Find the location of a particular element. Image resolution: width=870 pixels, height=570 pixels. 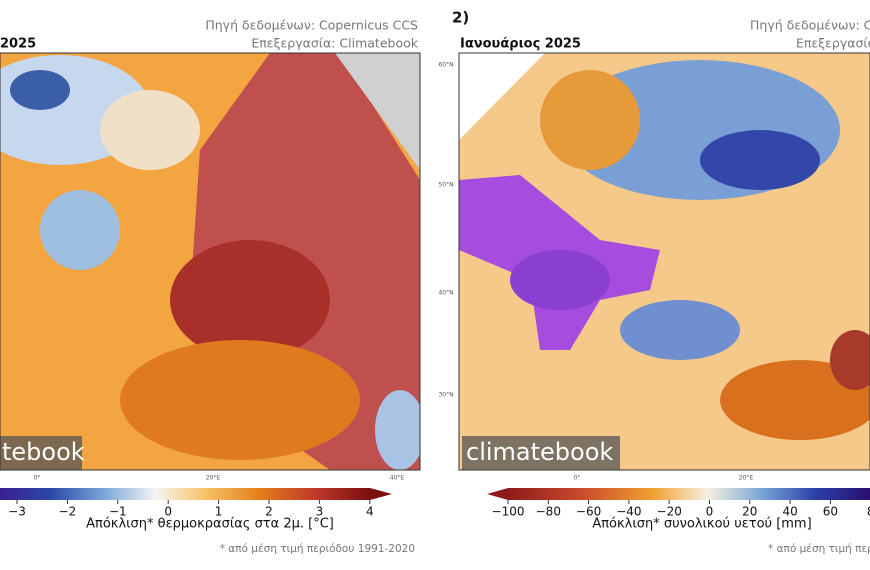

lon-labels: 0° 20°E 40°E is located at coordinates (219, 478).